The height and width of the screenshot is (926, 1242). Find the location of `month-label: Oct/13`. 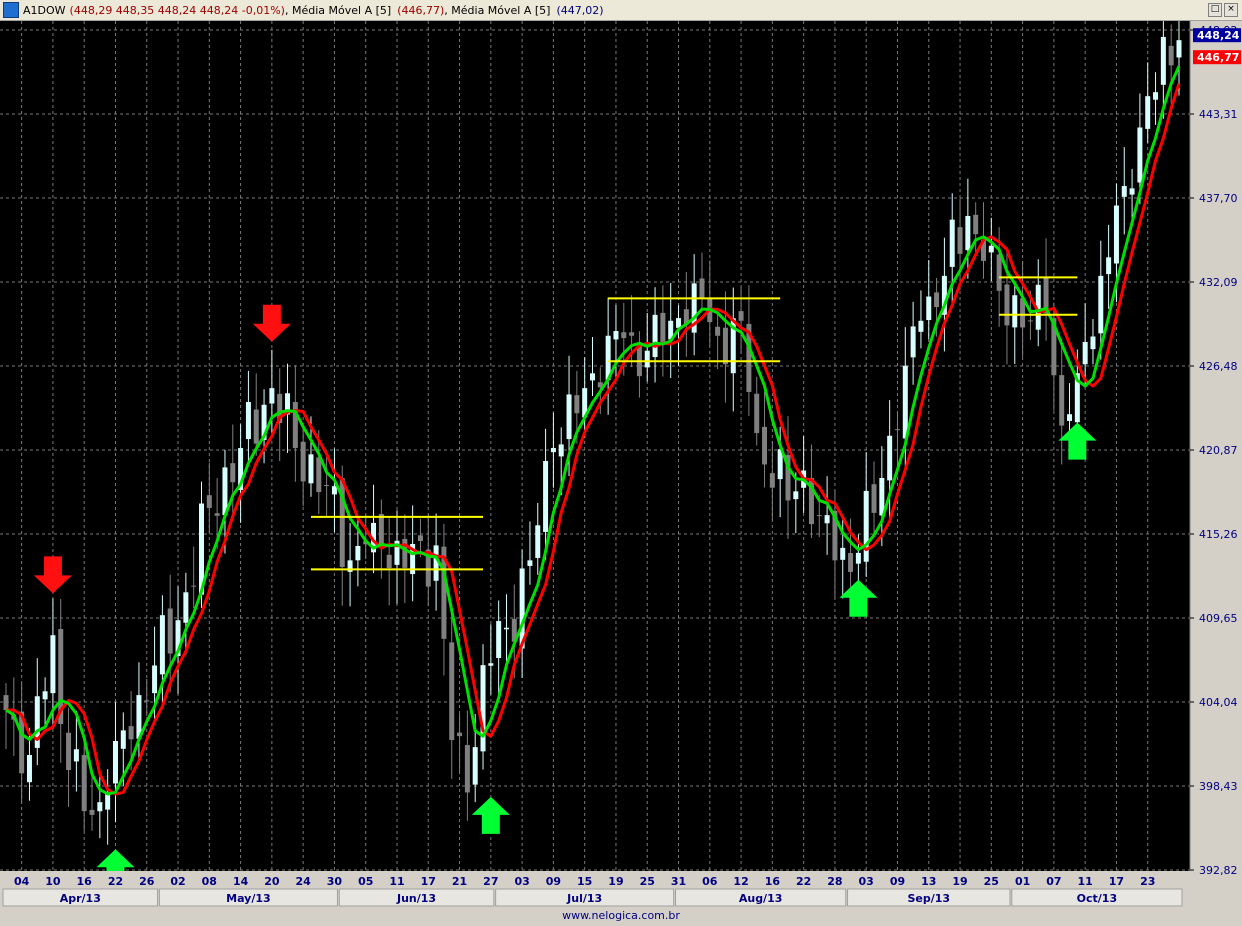

month-label: Oct/13 is located at coordinates (1097, 898).